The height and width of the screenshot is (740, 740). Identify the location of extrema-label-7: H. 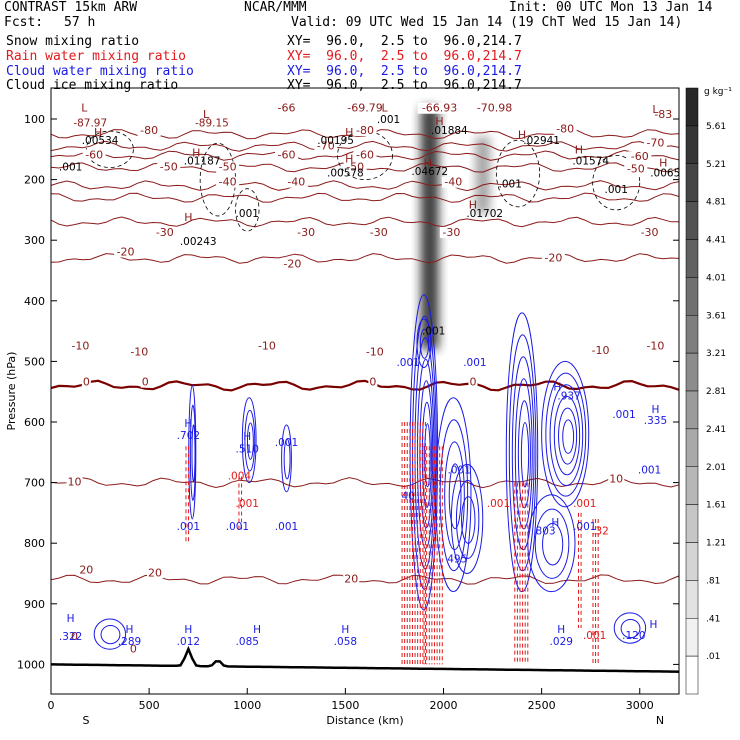
(349, 159).